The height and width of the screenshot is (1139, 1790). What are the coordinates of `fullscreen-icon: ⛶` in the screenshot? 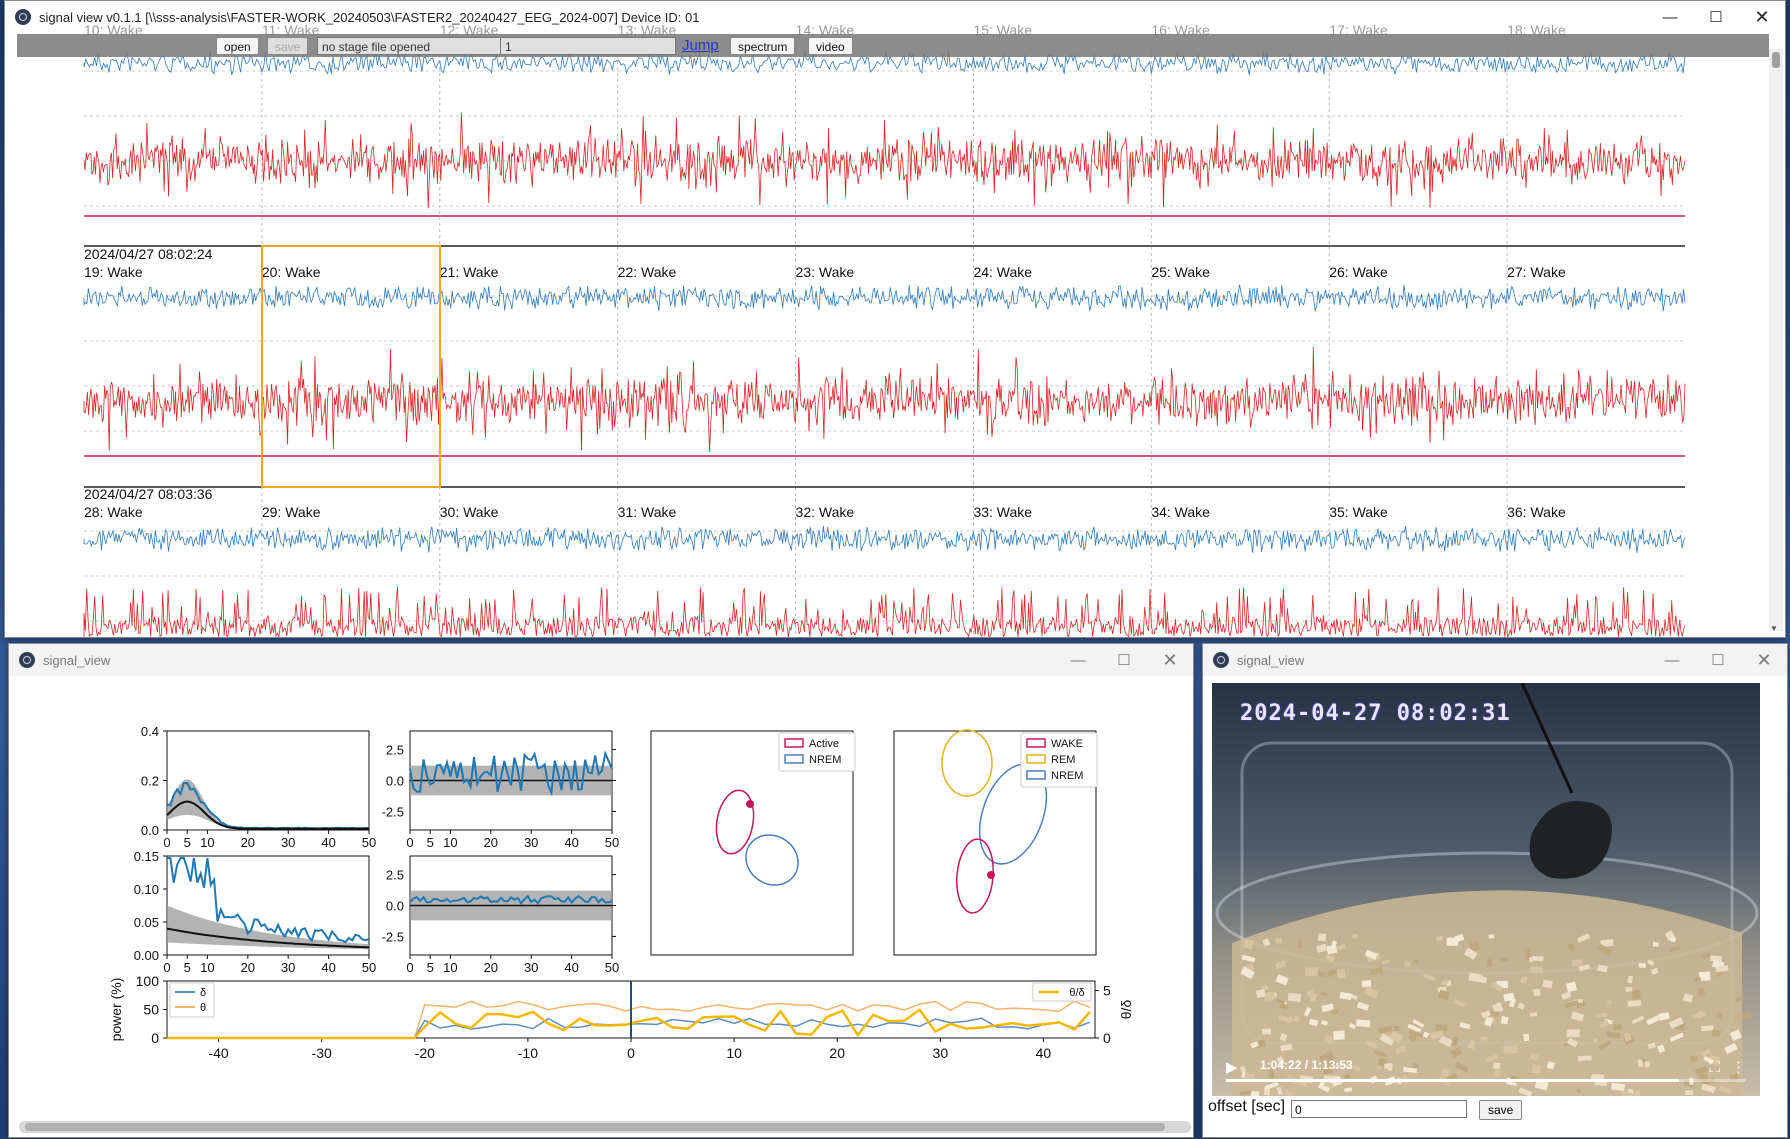 It's located at (1714, 1067).